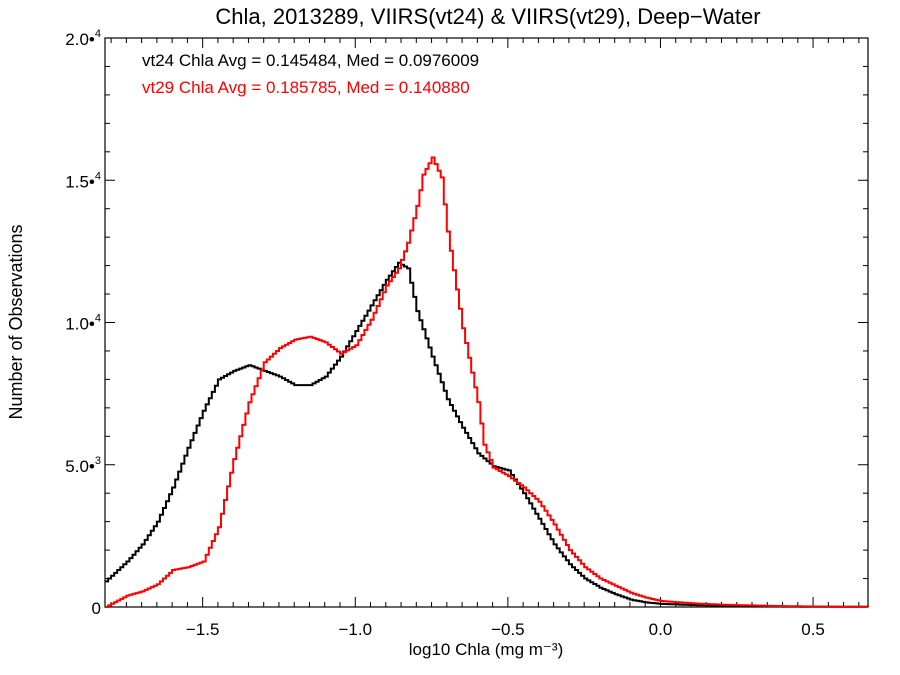 The width and height of the screenshot is (900, 675). I want to click on x-tick-label: 0.0, so click(661, 629).